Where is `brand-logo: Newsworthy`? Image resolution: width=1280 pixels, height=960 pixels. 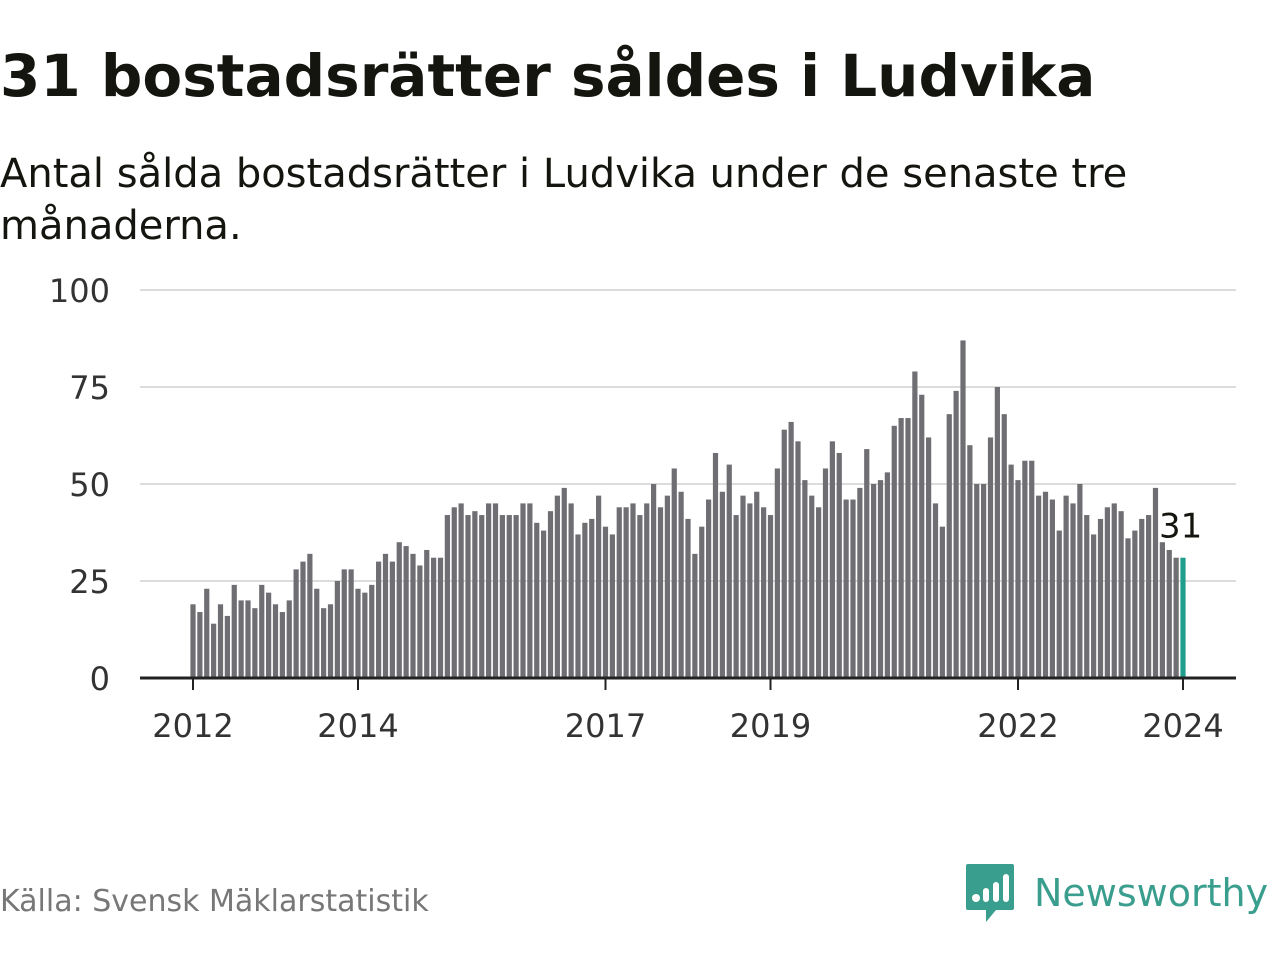
brand-logo: Newsworthy is located at coordinates (1116, 893).